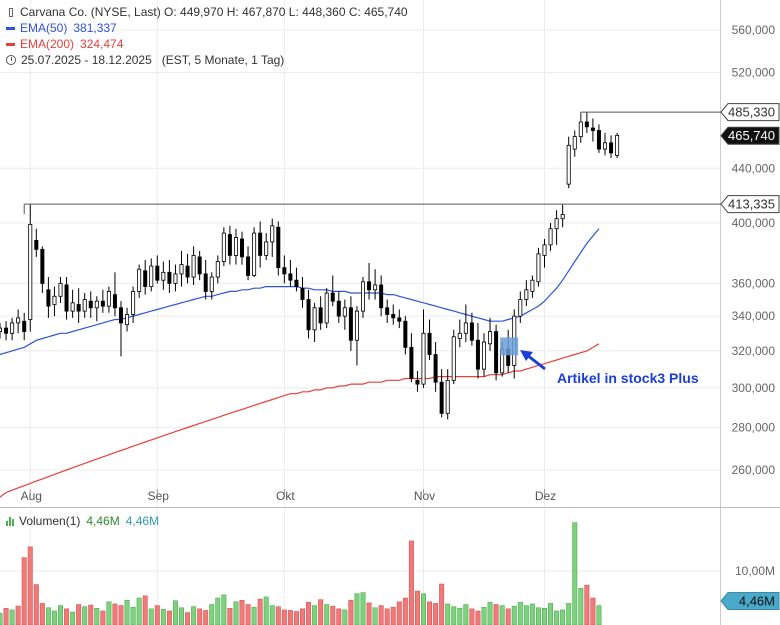 This screenshot has width=780, height=625. I want to click on arrow-shaft, so click(536, 362).